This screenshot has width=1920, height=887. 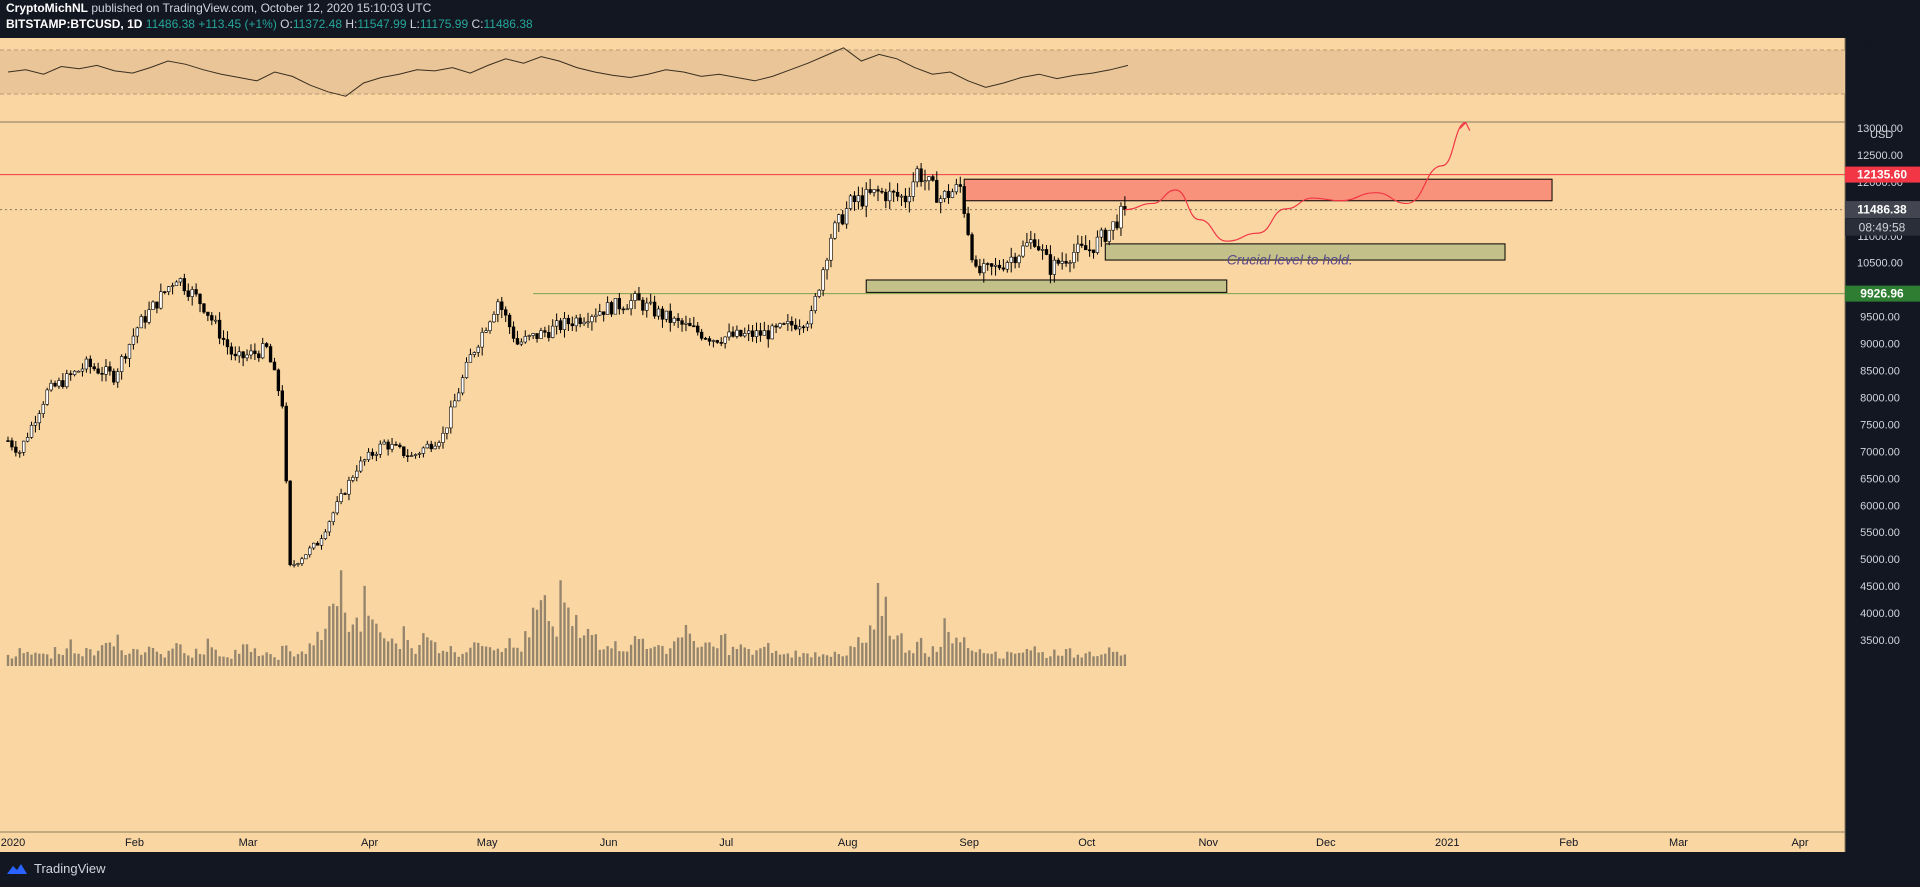 What do you see at coordinates (351, 24) in the screenshot?
I see `high-label: H:` at bounding box center [351, 24].